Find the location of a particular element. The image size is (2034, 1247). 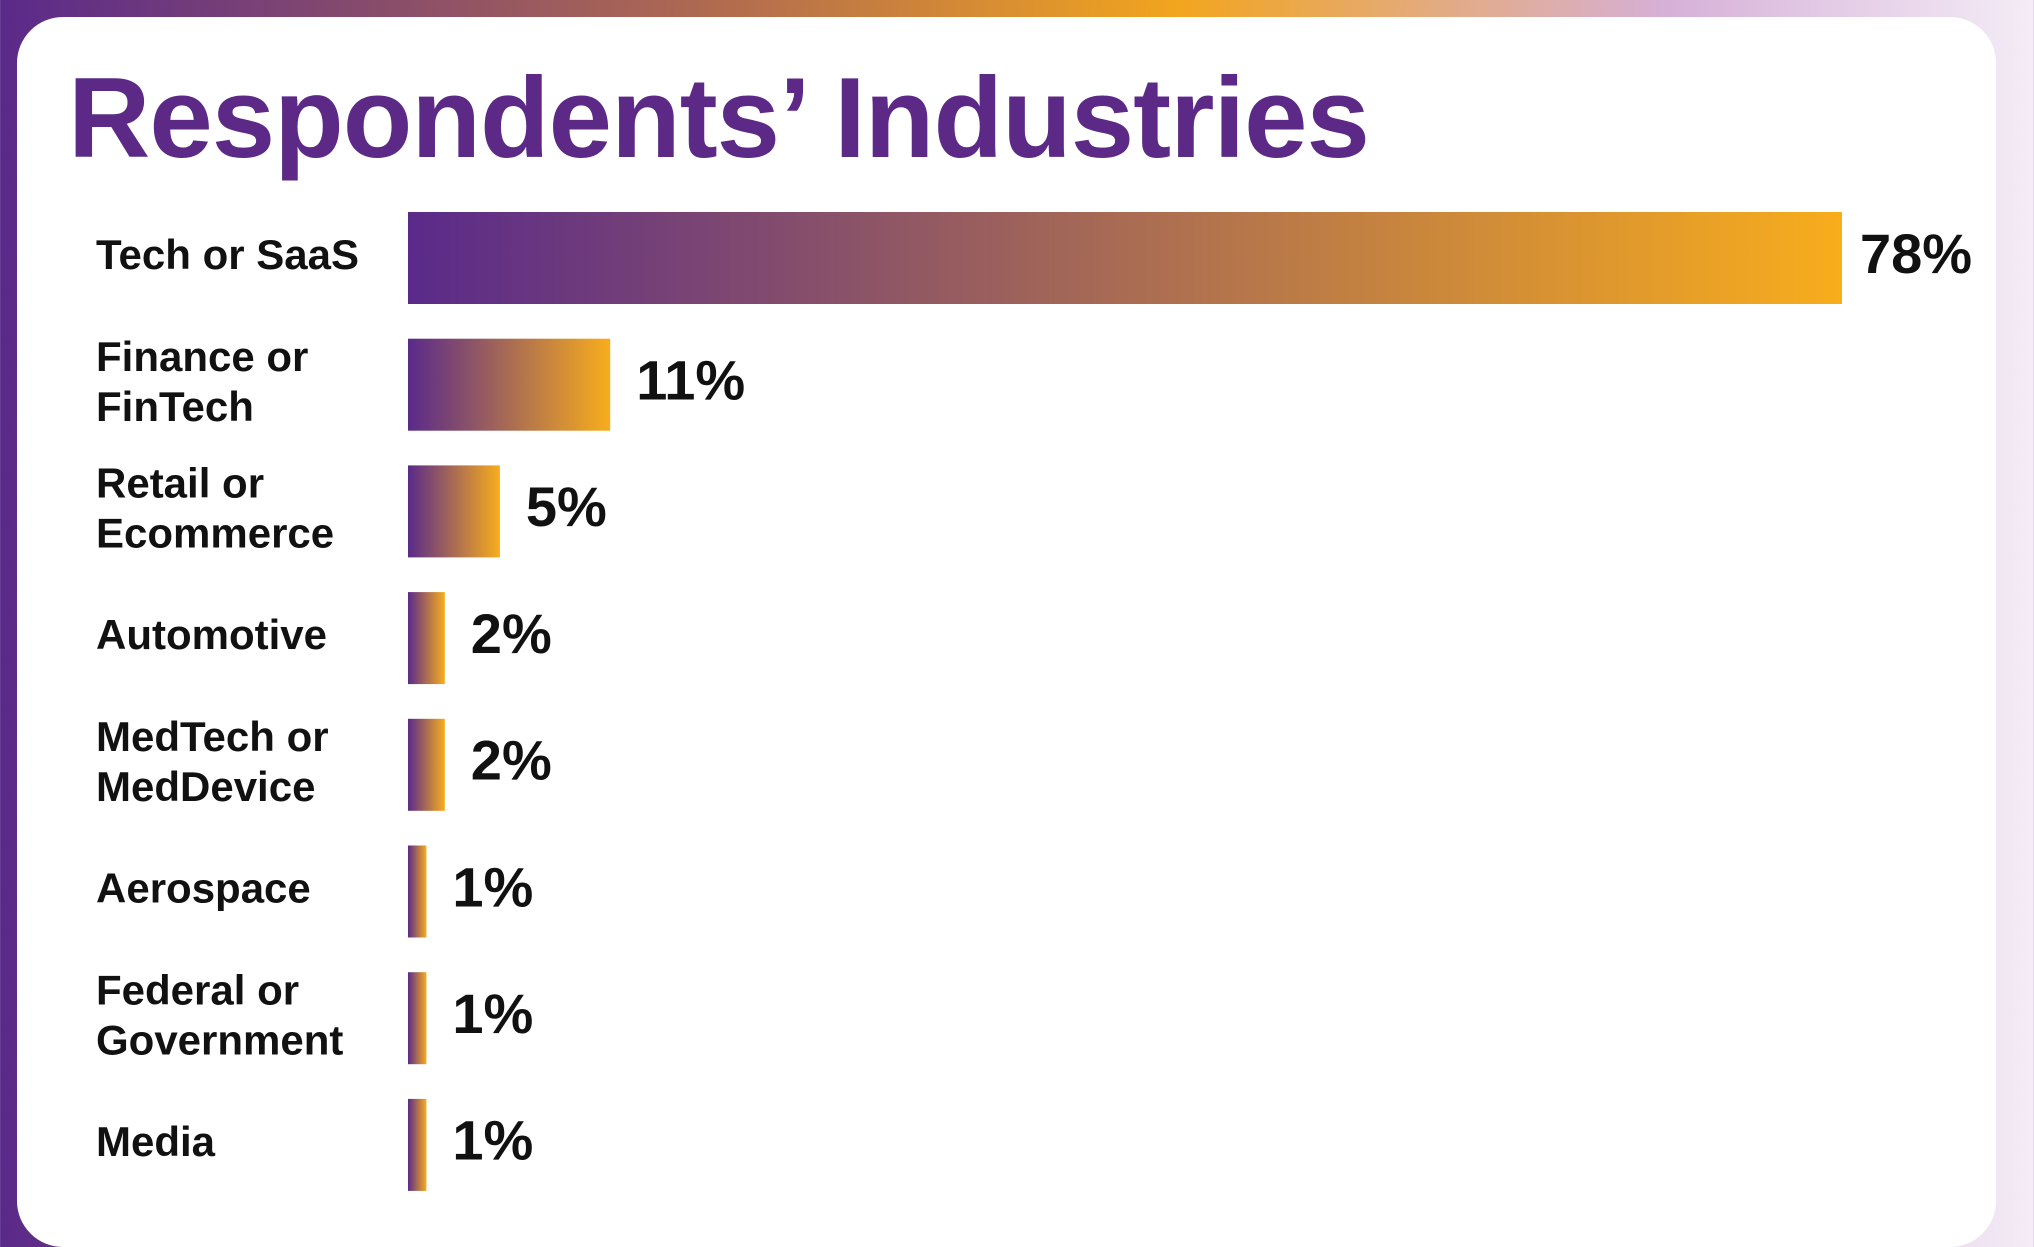

category-label-line: Media is located at coordinates (156, 1141).